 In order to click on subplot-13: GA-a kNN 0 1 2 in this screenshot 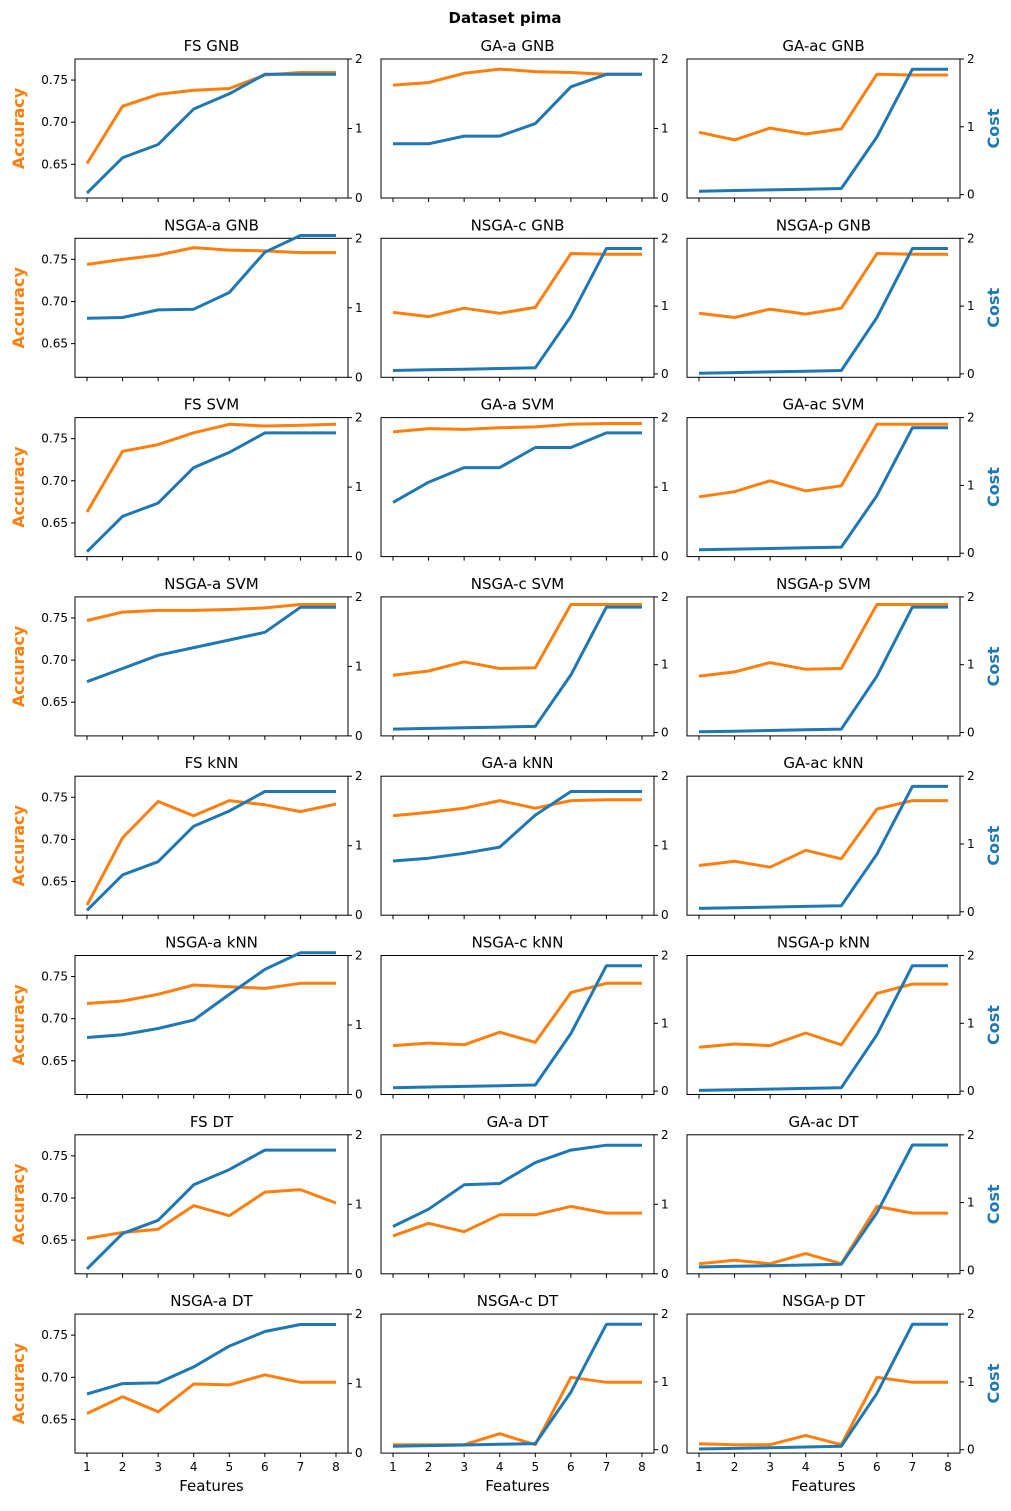, I will do `click(524, 838)`.